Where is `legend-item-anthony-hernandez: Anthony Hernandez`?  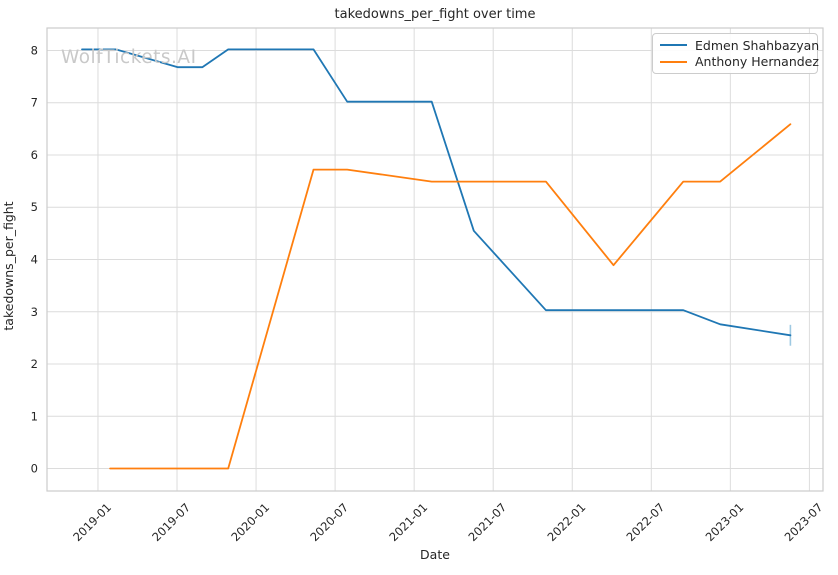
legend-item-anthony-hernandez: Anthony Hernandez is located at coordinates (739, 61).